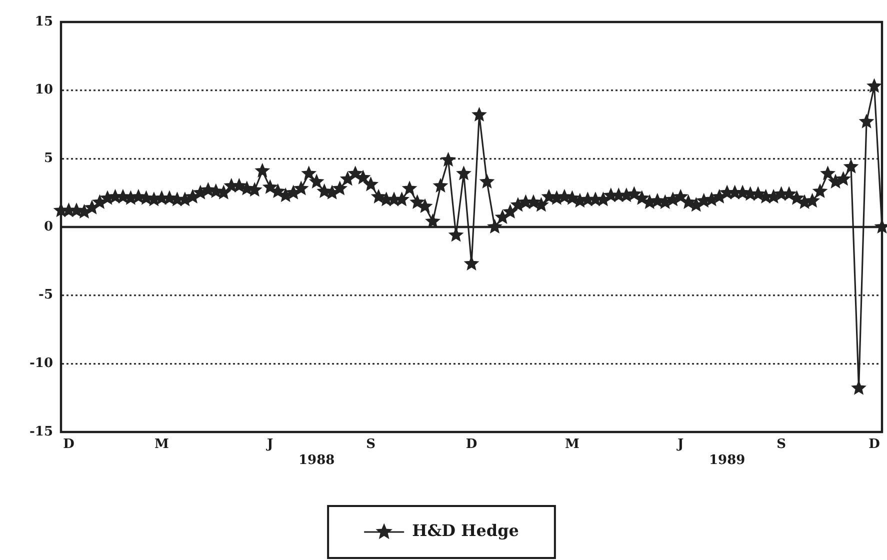 The width and height of the screenshot is (887, 560). I want to click on y-tick-label: -15, so click(41, 432).